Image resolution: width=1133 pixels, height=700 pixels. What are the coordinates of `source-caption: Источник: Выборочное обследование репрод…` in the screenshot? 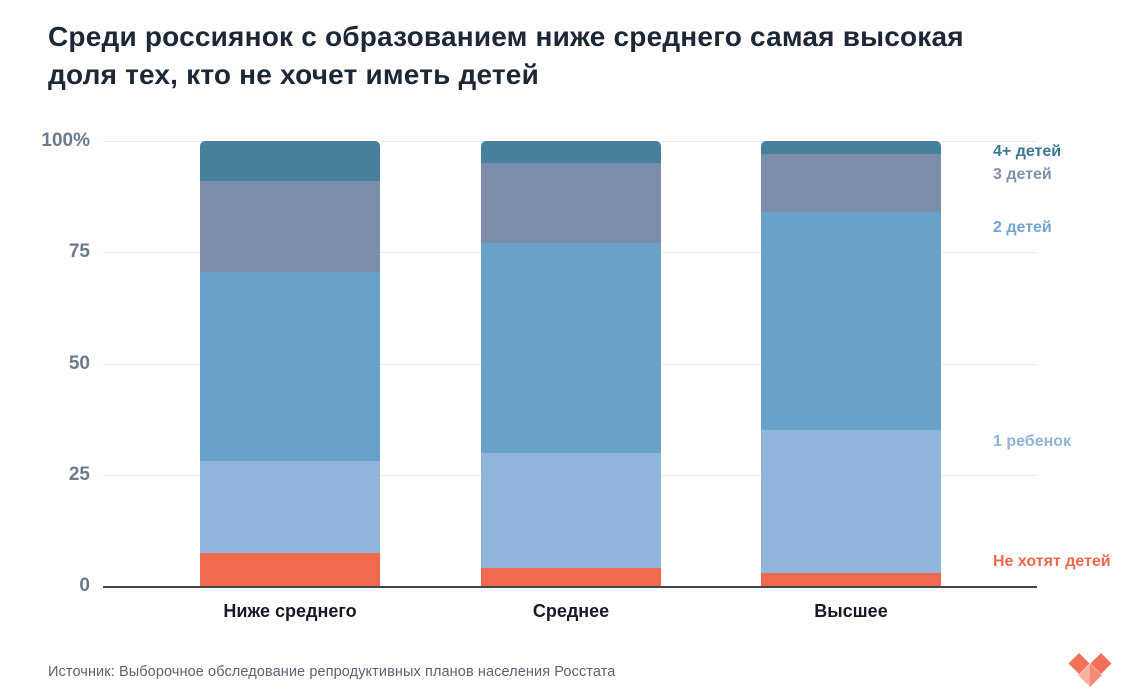 It's located at (332, 672).